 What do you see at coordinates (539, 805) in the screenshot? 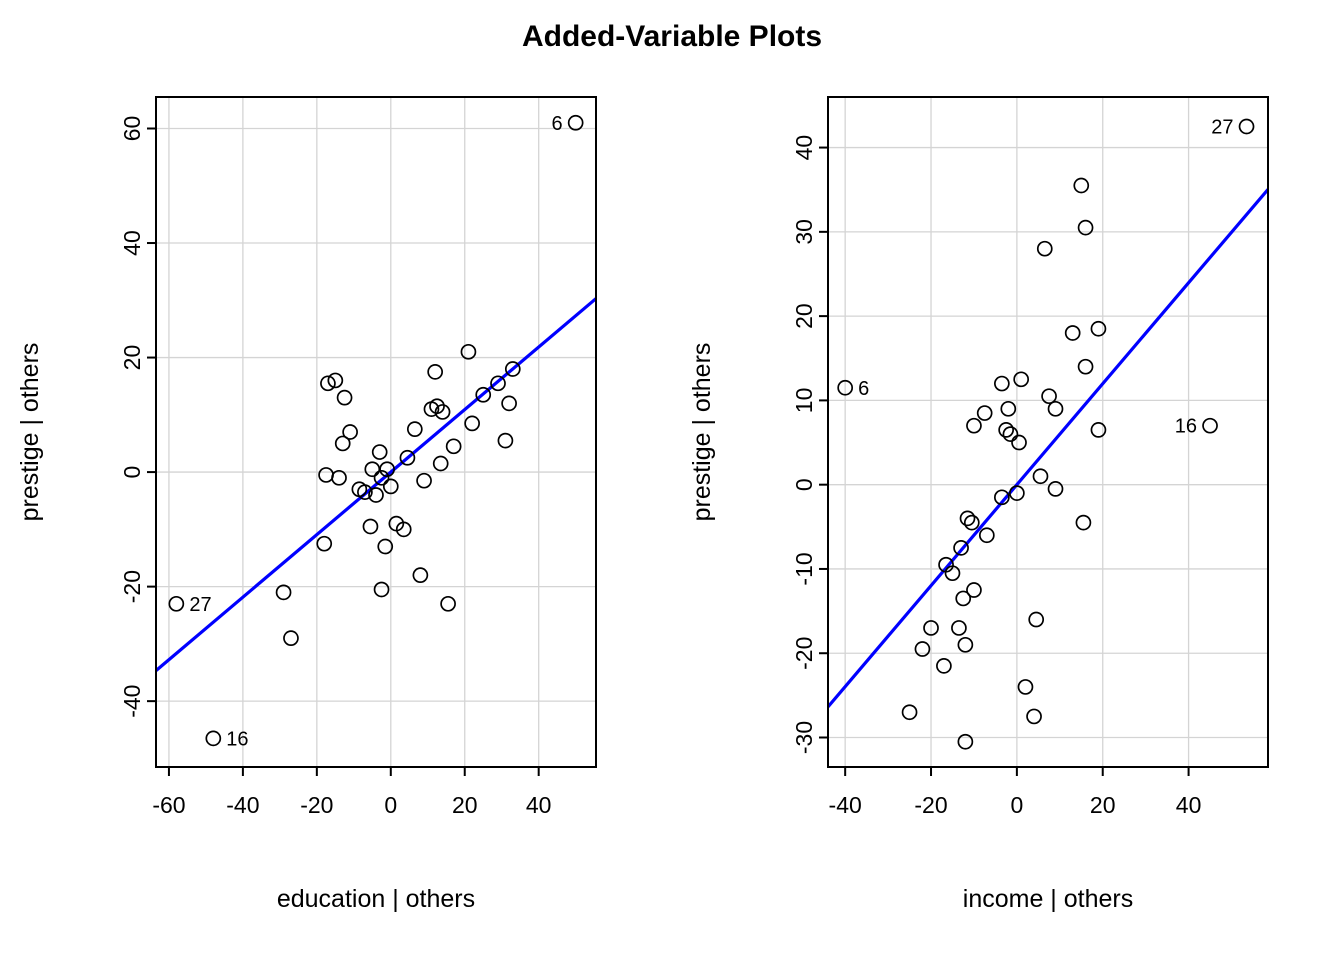
I see `x-tick-label: 40` at bounding box center [539, 805].